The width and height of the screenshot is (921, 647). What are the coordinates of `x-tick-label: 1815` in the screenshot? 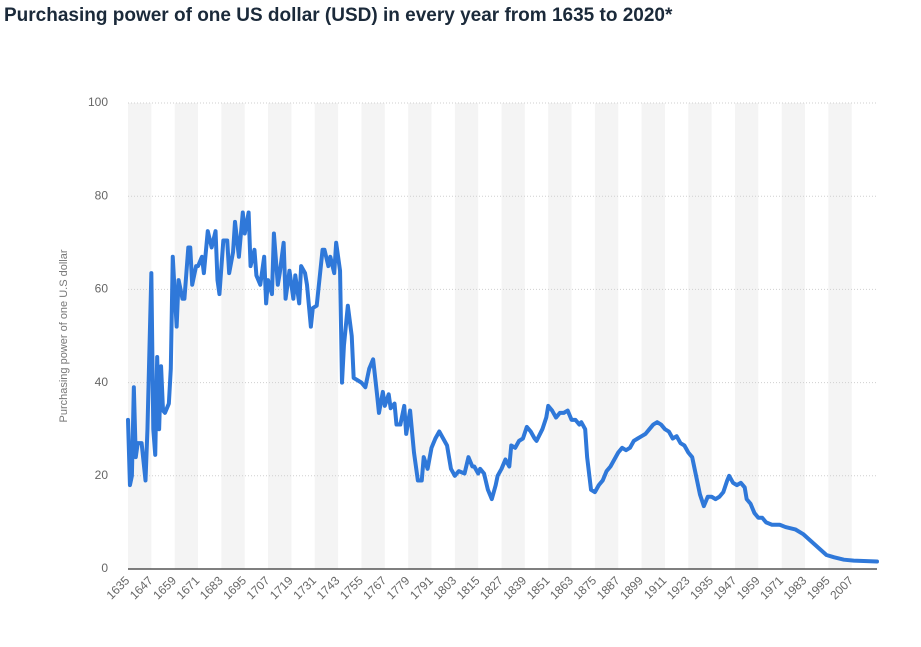 It's located at (468, 587).